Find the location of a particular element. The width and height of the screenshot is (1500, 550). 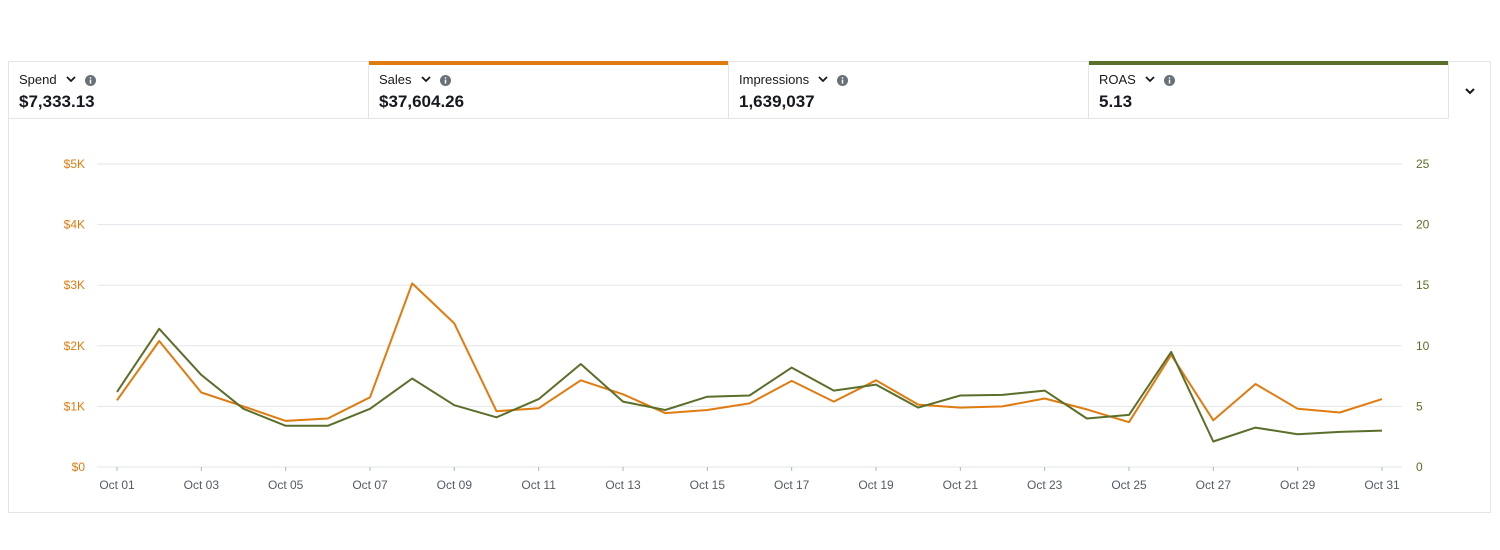

x-tick-label: Oct 01 is located at coordinates (117, 485).